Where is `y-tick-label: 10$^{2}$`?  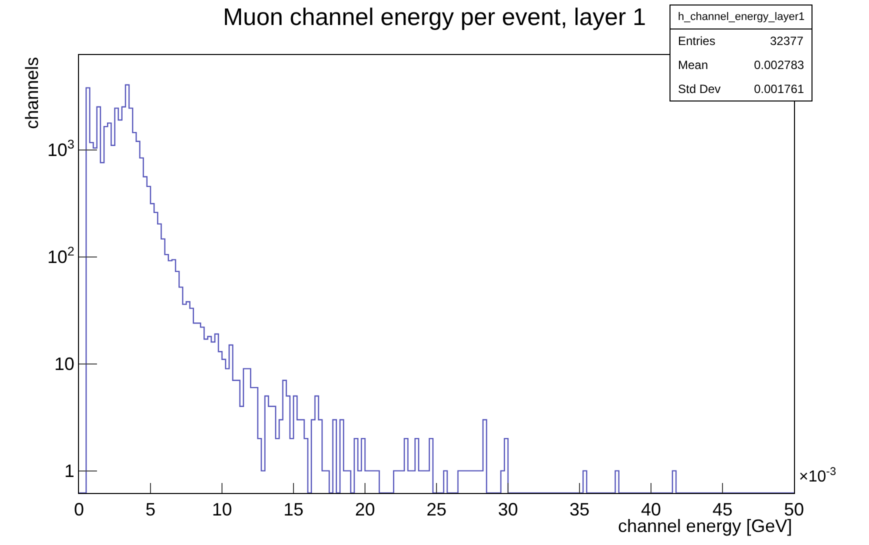
y-tick-label: 10$^{2}$ is located at coordinates (60, 256).